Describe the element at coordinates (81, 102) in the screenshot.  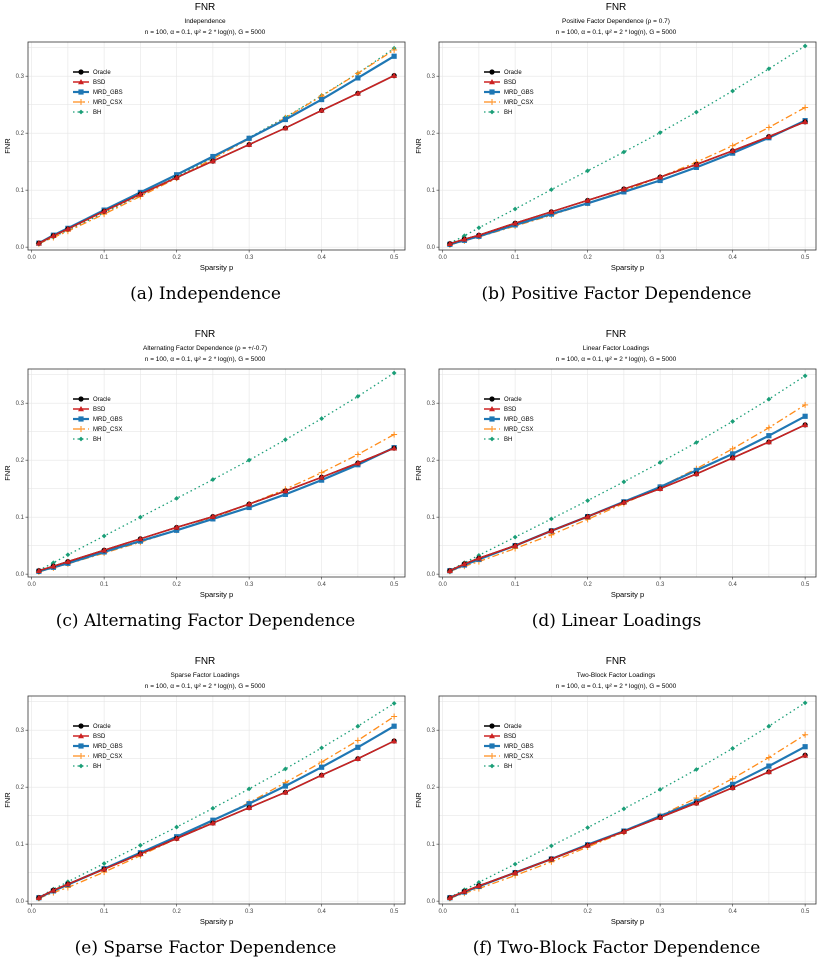
I see `marker-legend-mrd-csx` at that location.